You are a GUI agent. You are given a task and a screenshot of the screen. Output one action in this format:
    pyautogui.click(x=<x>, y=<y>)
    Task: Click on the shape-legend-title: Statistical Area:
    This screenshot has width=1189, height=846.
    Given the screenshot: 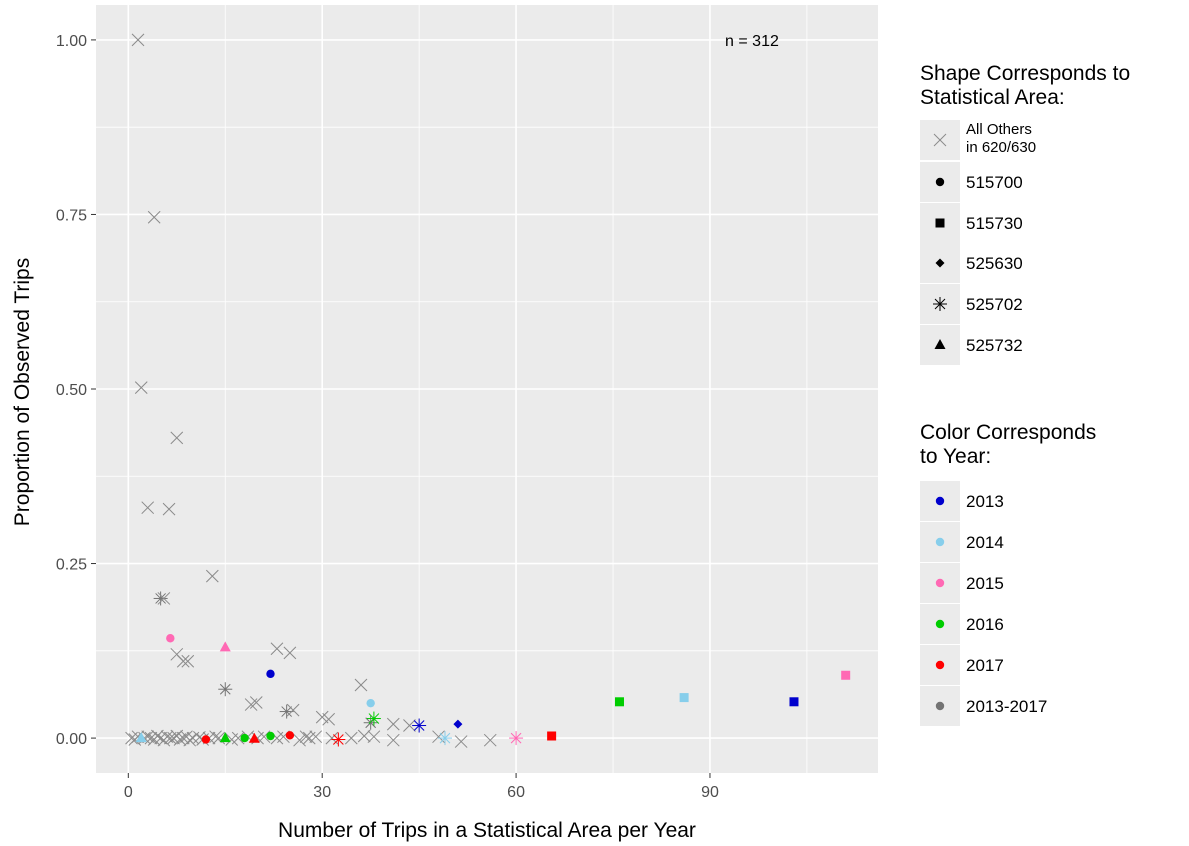 What is the action you would take?
    pyautogui.click(x=992, y=97)
    